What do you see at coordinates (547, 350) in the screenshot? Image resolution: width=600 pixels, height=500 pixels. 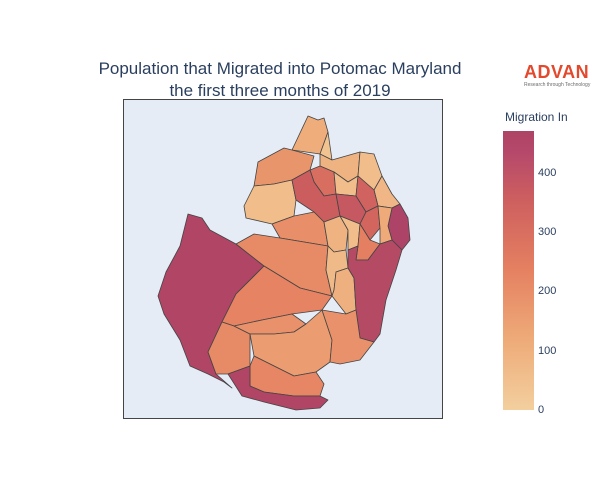 I see `colorbar-tick-100: 100` at bounding box center [547, 350].